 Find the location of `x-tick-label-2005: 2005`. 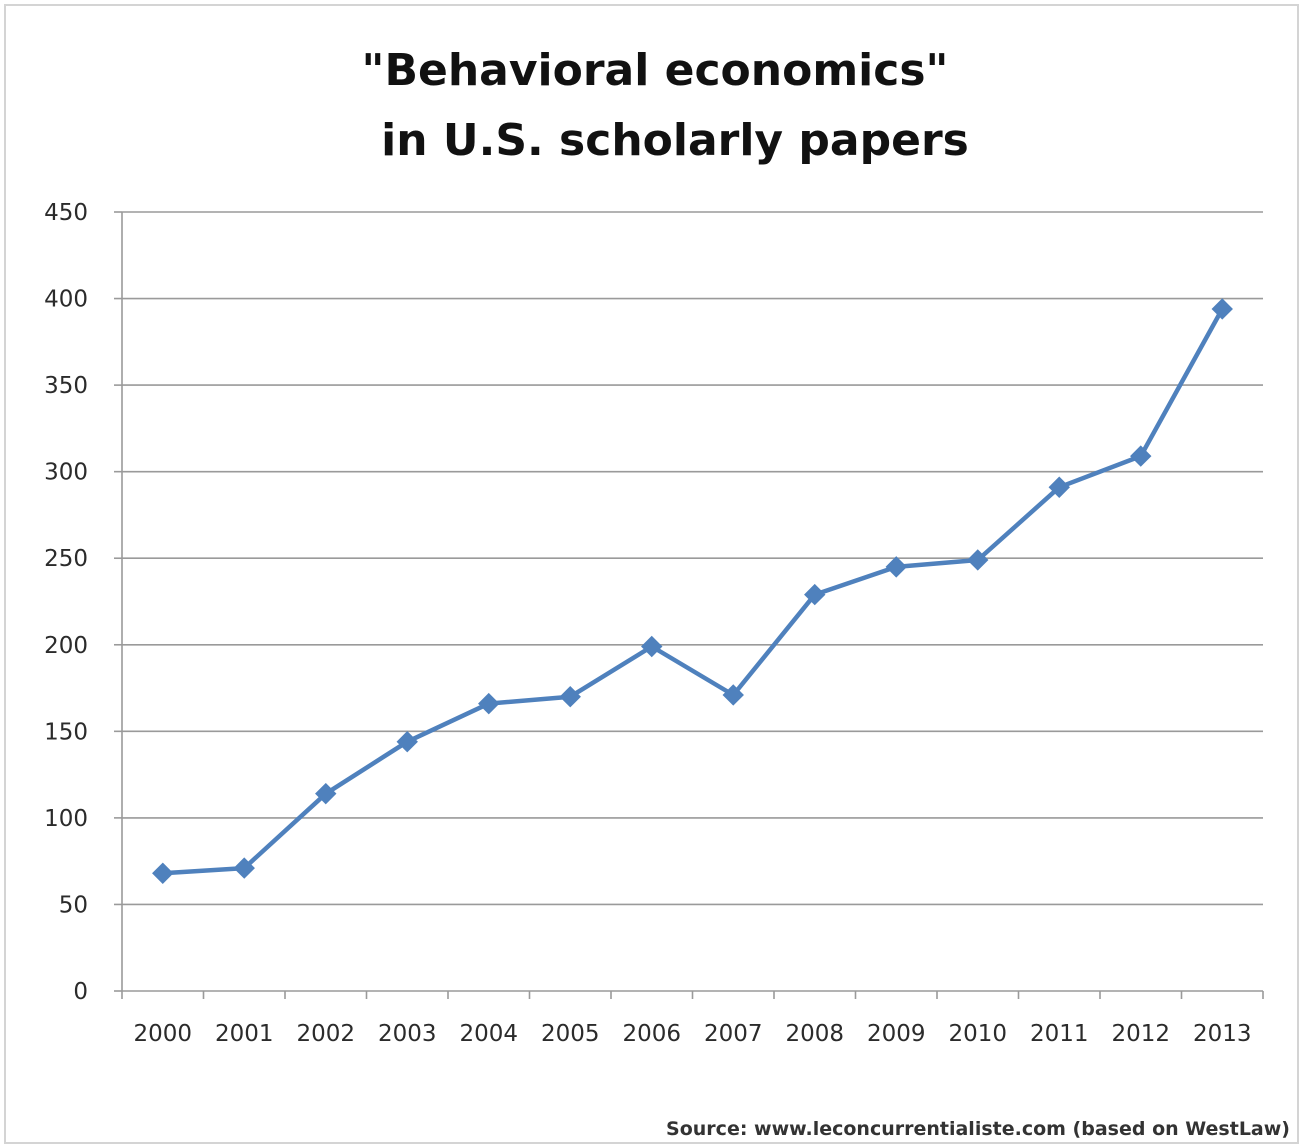

x-tick-label-2005: 2005 is located at coordinates (570, 1034).